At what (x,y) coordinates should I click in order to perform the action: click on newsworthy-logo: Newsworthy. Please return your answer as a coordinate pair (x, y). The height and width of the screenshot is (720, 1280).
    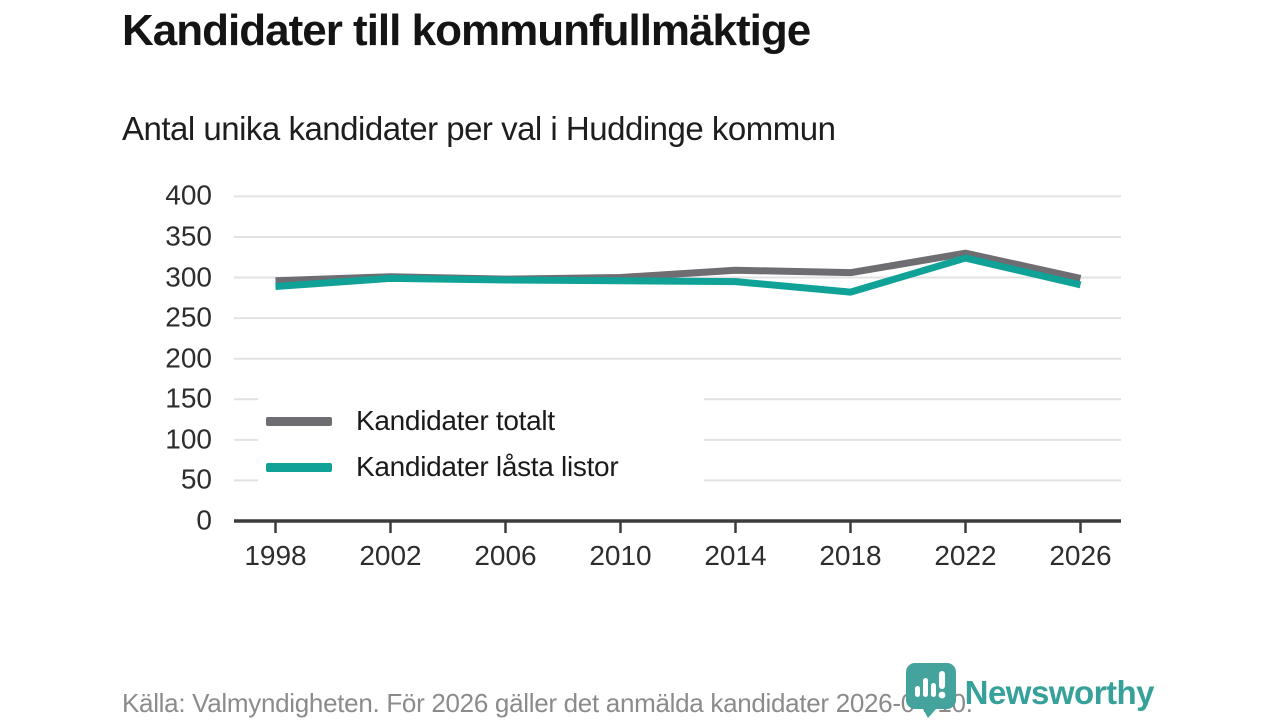
    Looking at the image, I should click on (1030, 690).